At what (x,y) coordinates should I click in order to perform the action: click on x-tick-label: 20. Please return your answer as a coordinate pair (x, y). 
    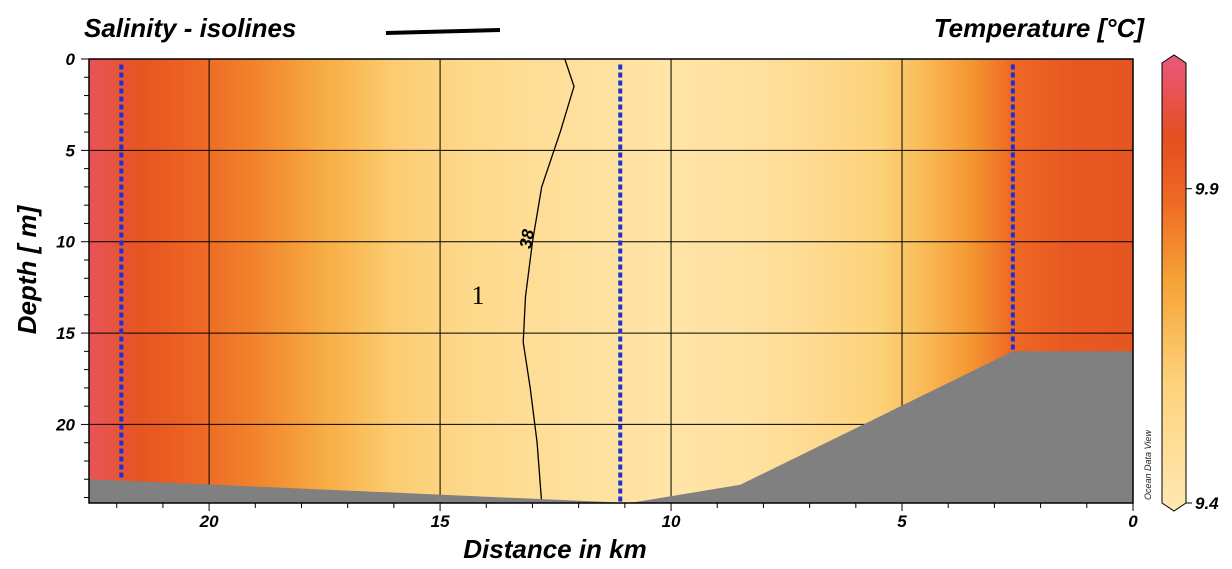
    Looking at the image, I should click on (209, 521).